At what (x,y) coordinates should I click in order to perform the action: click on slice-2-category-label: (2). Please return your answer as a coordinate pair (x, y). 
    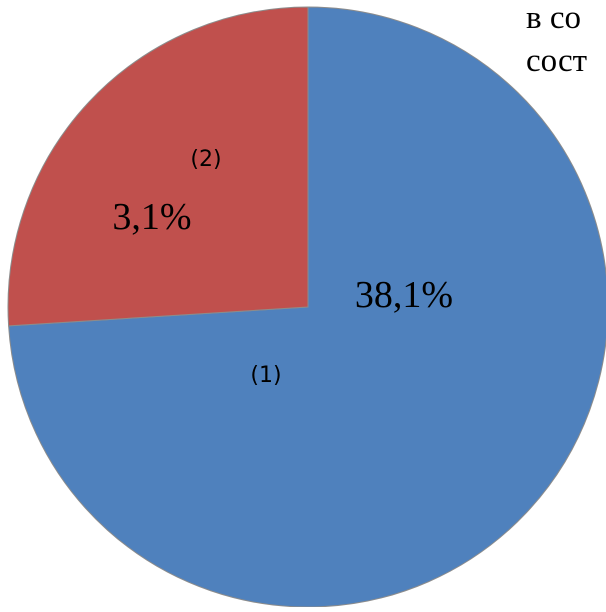
    Looking at the image, I should click on (205, 159).